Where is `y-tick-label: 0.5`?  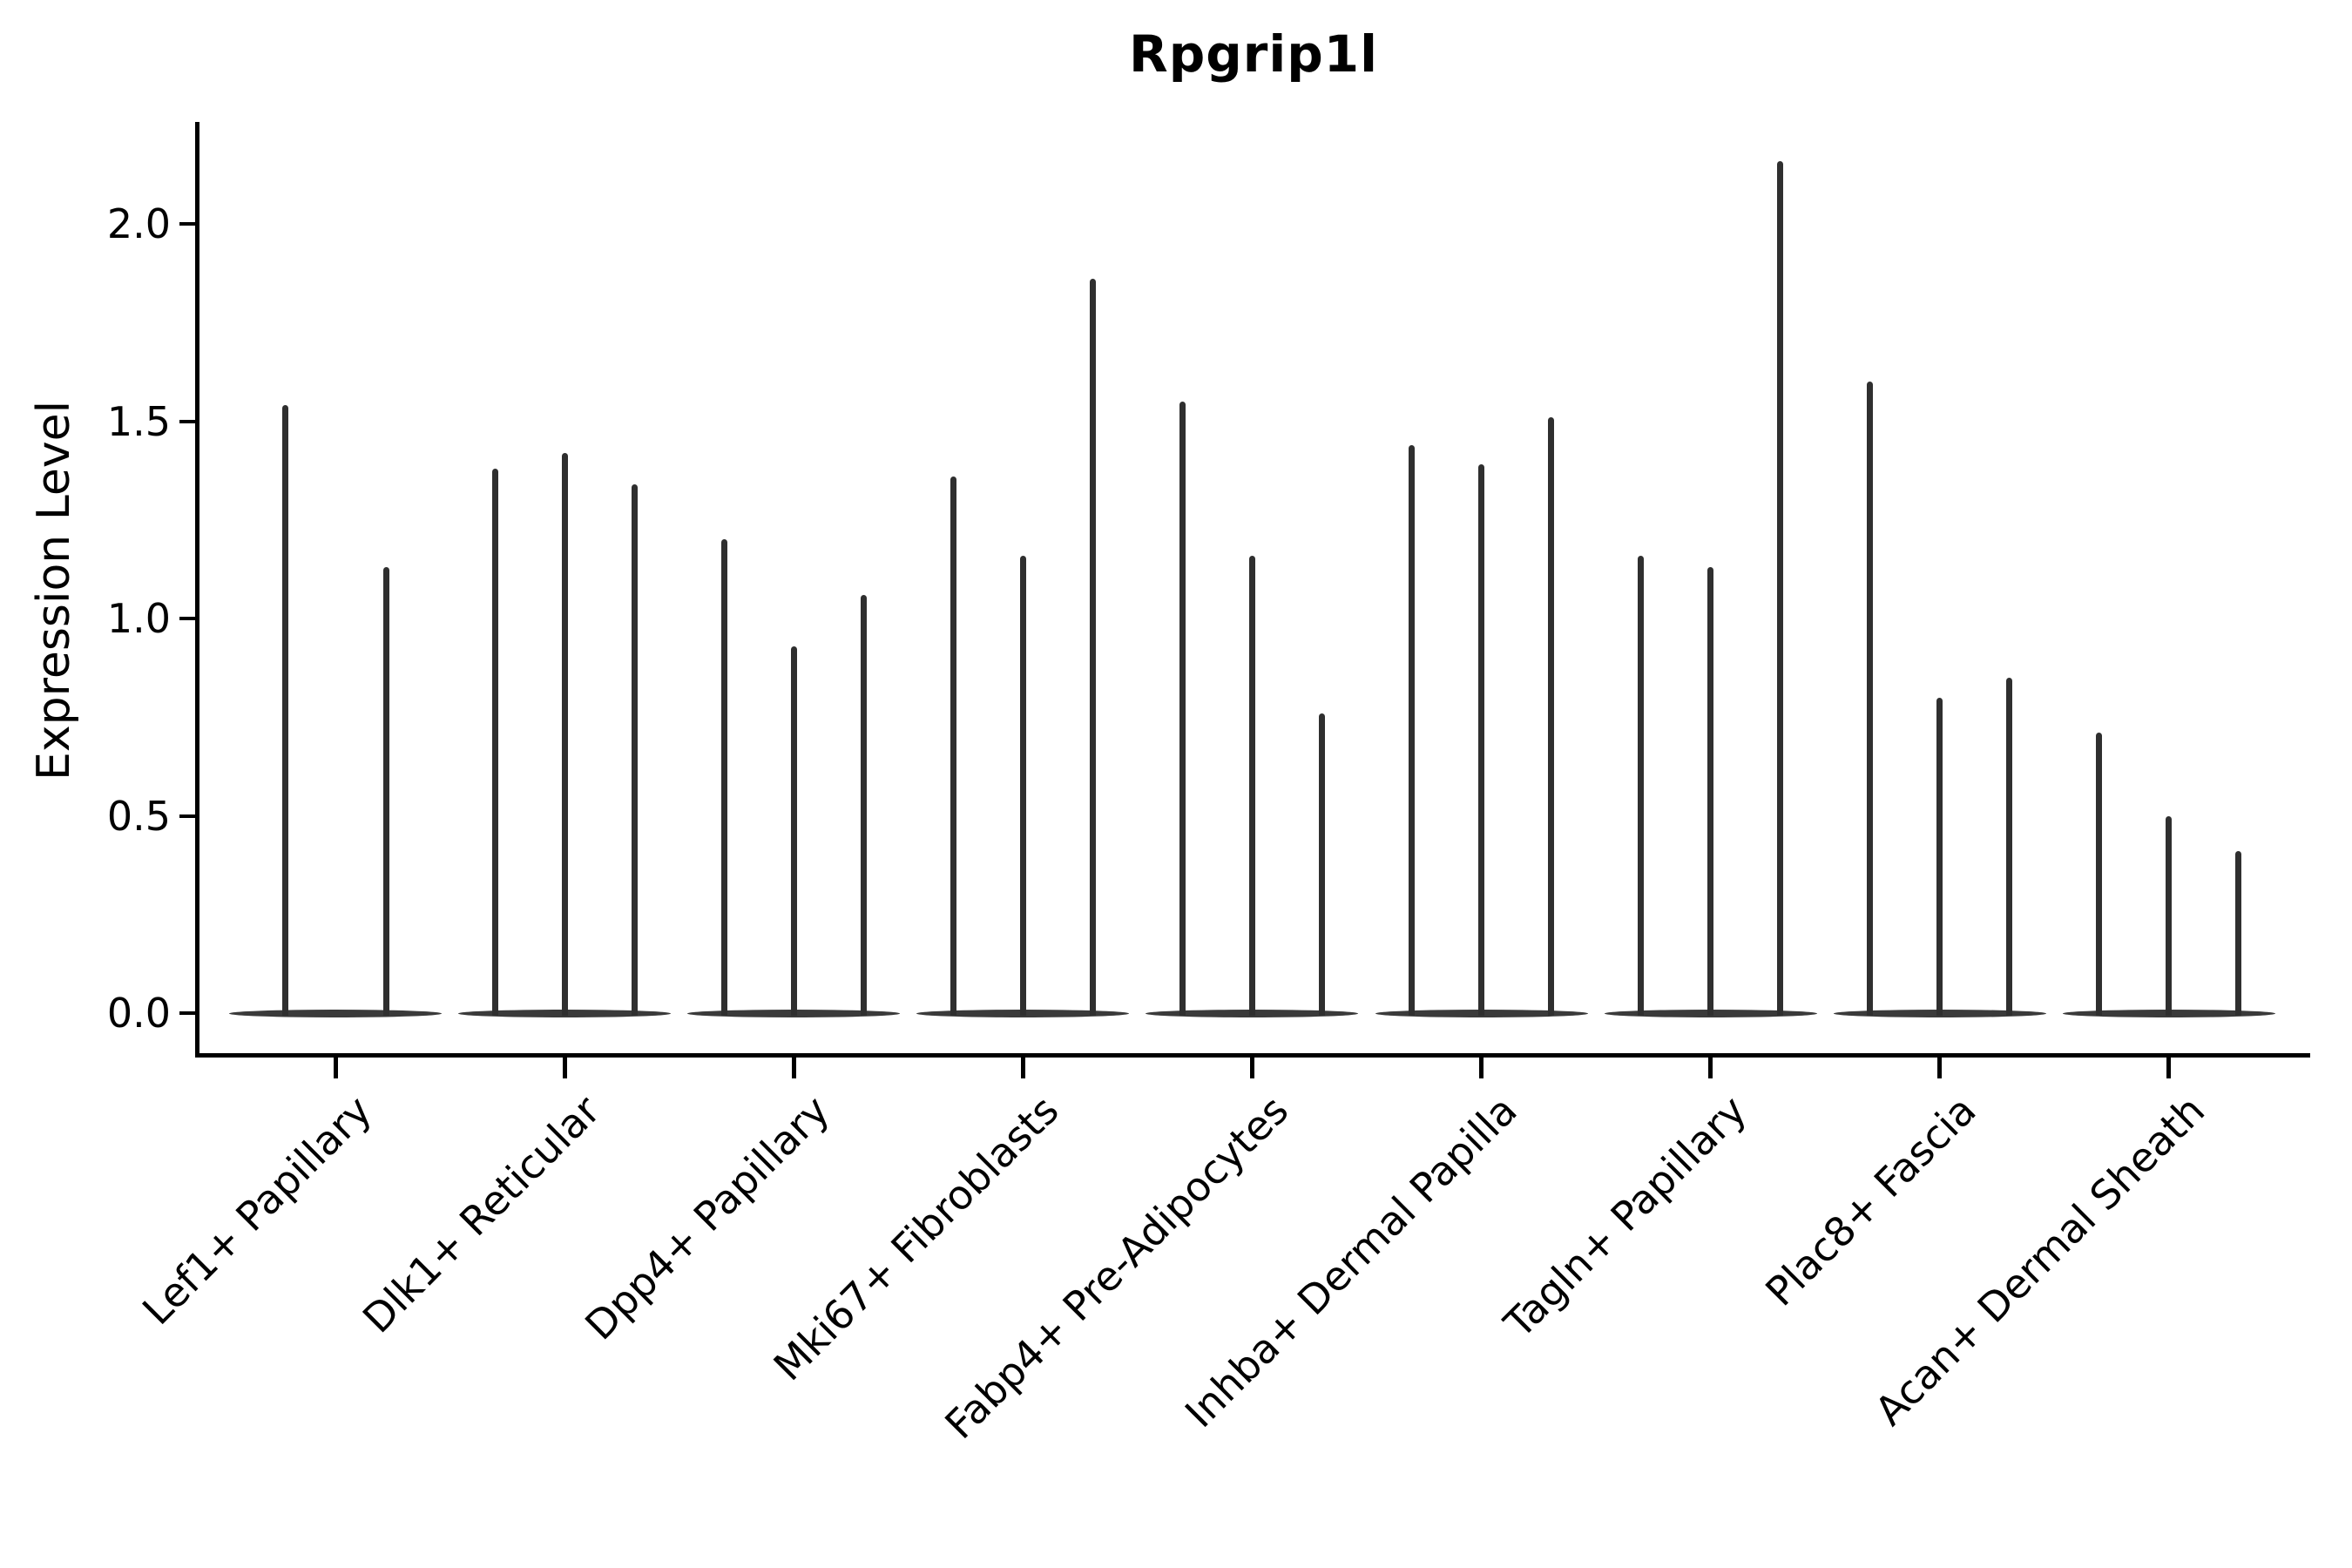
y-tick-label: 0.5 is located at coordinates (138, 816).